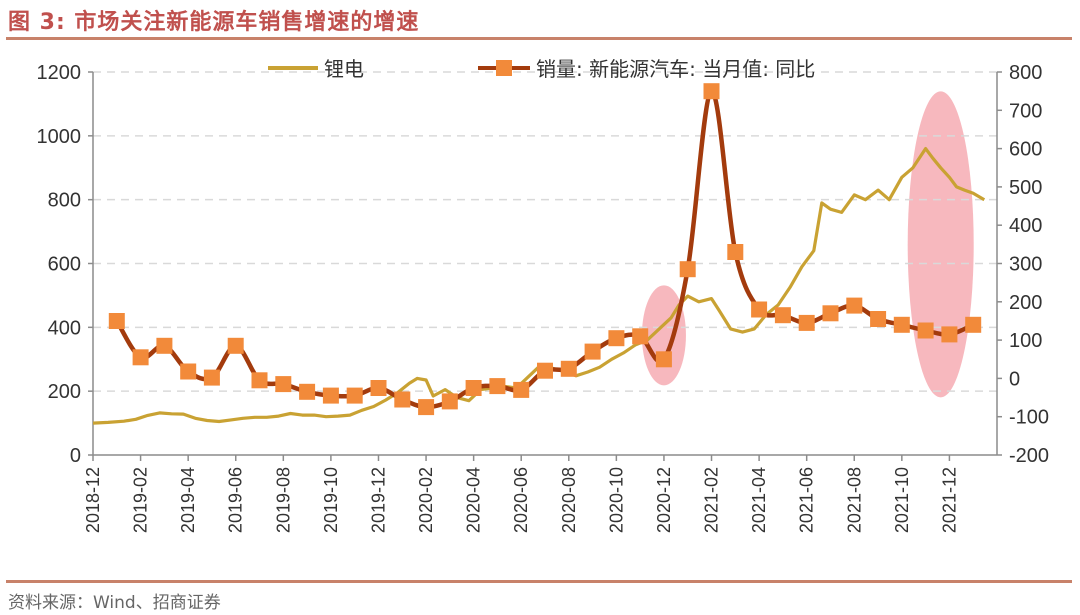  What do you see at coordinates (1025, 73) in the screenshot?
I see `right-tick-label: 800` at bounding box center [1025, 73].